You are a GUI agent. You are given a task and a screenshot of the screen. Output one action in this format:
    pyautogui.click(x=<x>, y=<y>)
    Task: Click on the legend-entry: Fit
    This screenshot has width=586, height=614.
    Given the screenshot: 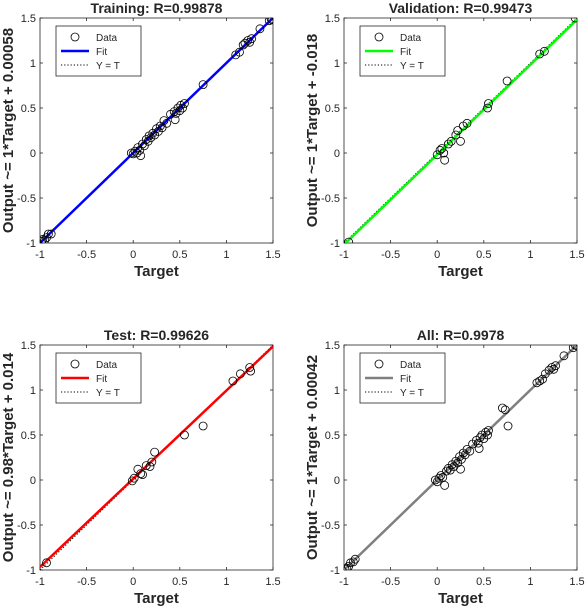 What is the action you would take?
    pyautogui.click(x=405, y=379)
    